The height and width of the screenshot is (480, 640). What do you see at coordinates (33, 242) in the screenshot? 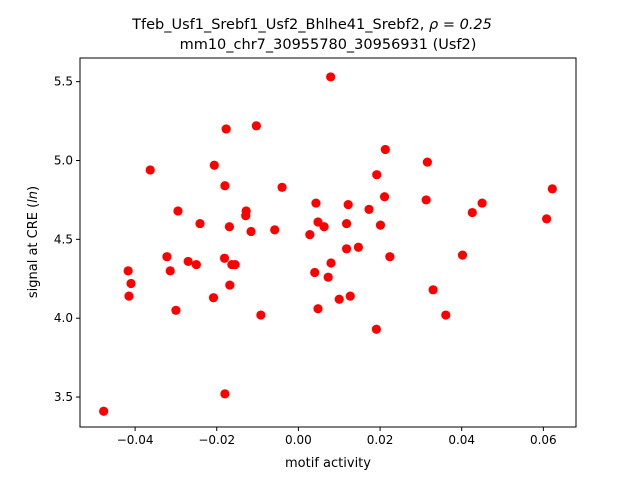
I see `y-axis-label: signal at CRE (ln)` at bounding box center [33, 242].